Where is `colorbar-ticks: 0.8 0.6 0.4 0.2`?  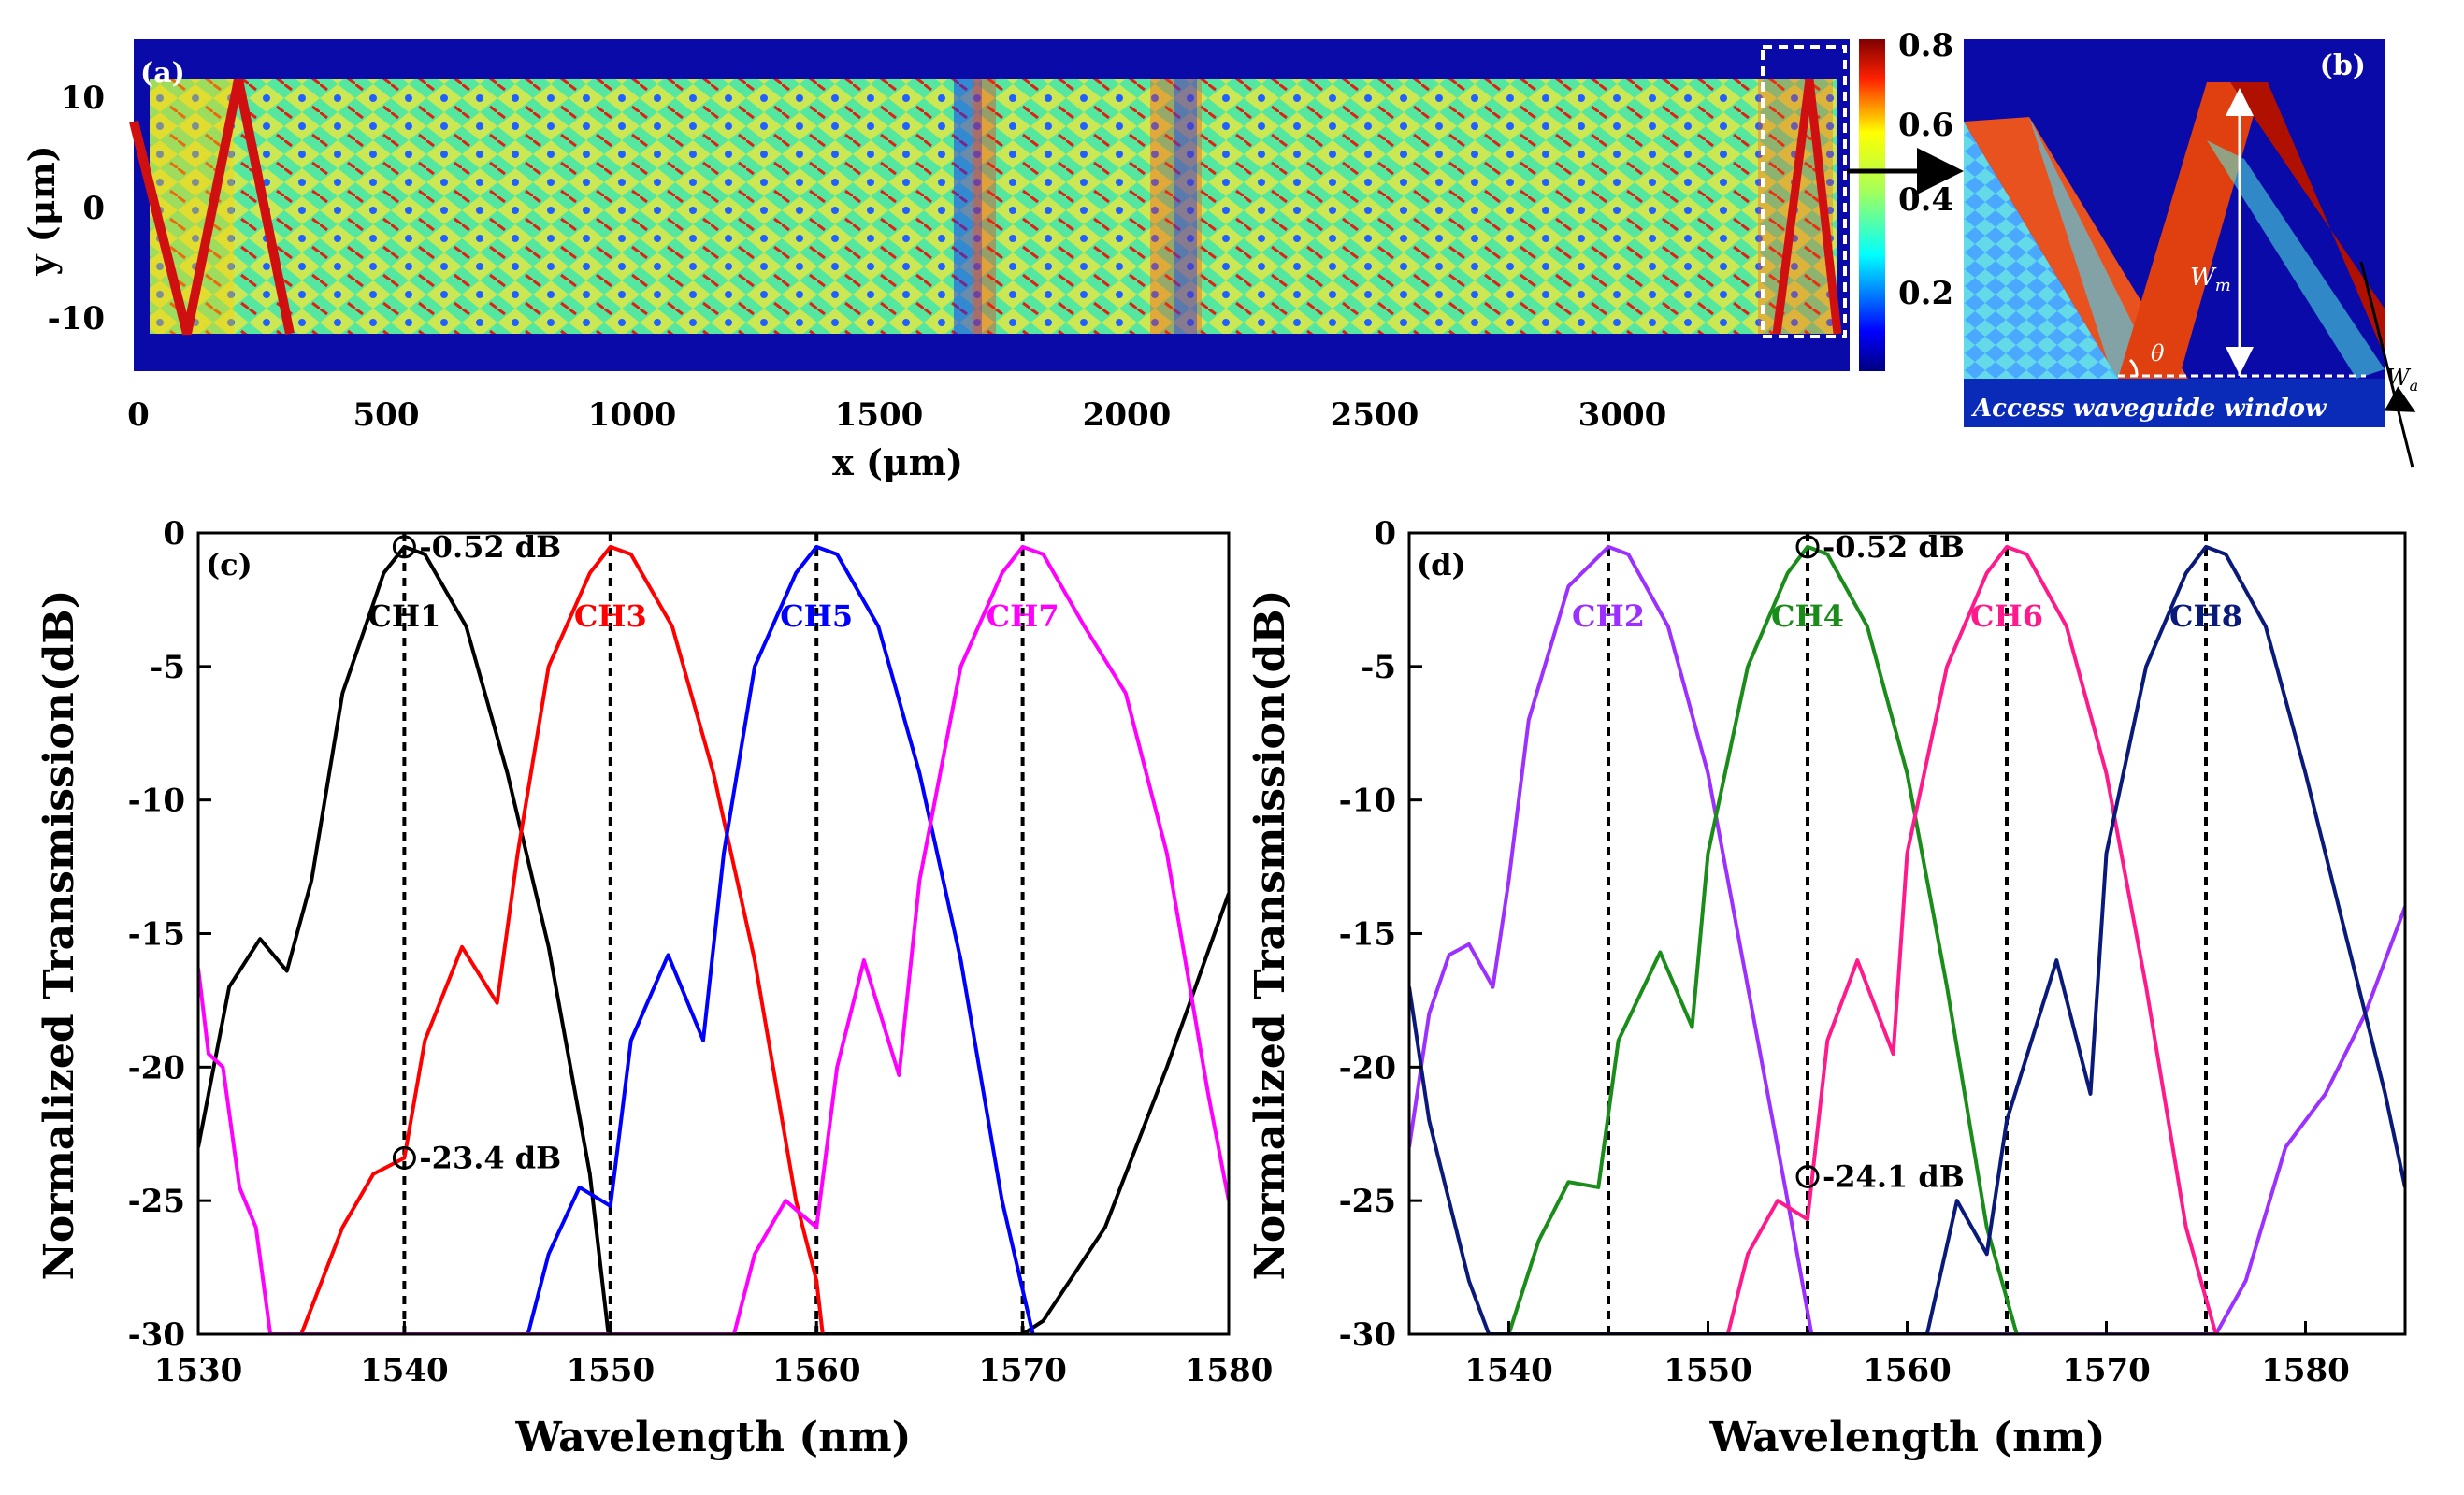
colorbar-ticks: 0.8 0.6 0.4 0.2 is located at coordinates (1925, 169).